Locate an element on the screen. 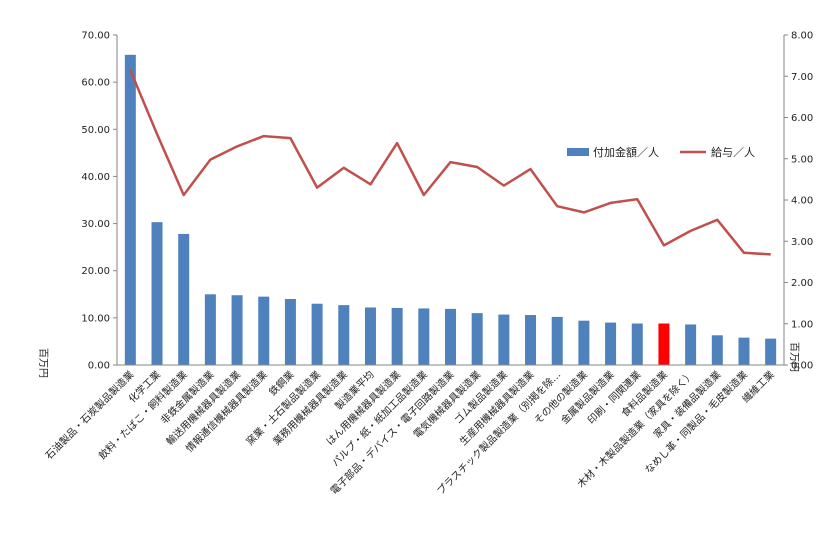 This screenshot has height=536, width=832. left-y-axis: 0.00 10.00 20.00 30.00 40.00 50.00 60.00 70.00 is located at coordinates (99, 201).